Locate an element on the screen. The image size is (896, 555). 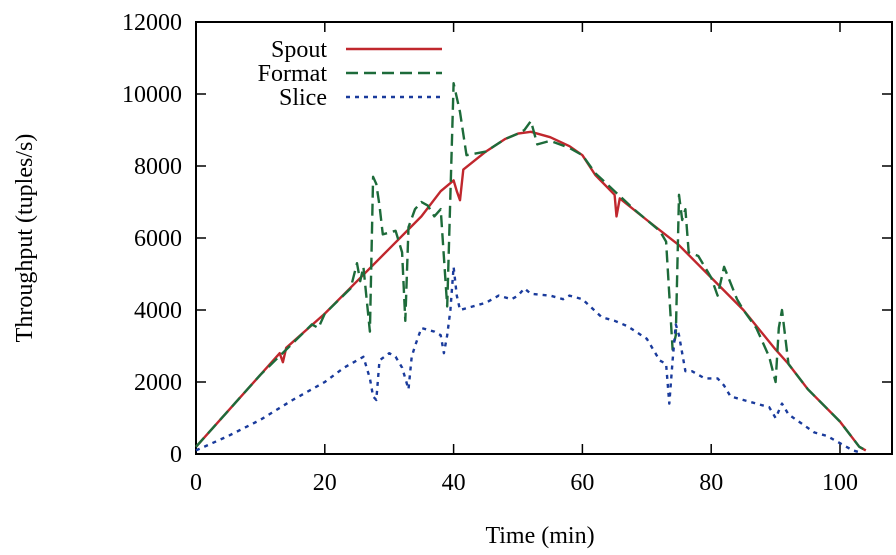
x-tick-label: 80 is located at coordinates (711, 483).